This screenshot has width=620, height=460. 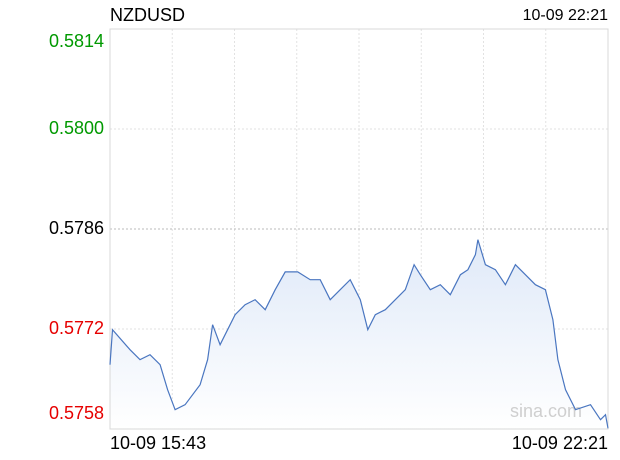 What do you see at coordinates (560, 443) in the screenshot?
I see `x-tick-label: 10-09 22:21` at bounding box center [560, 443].